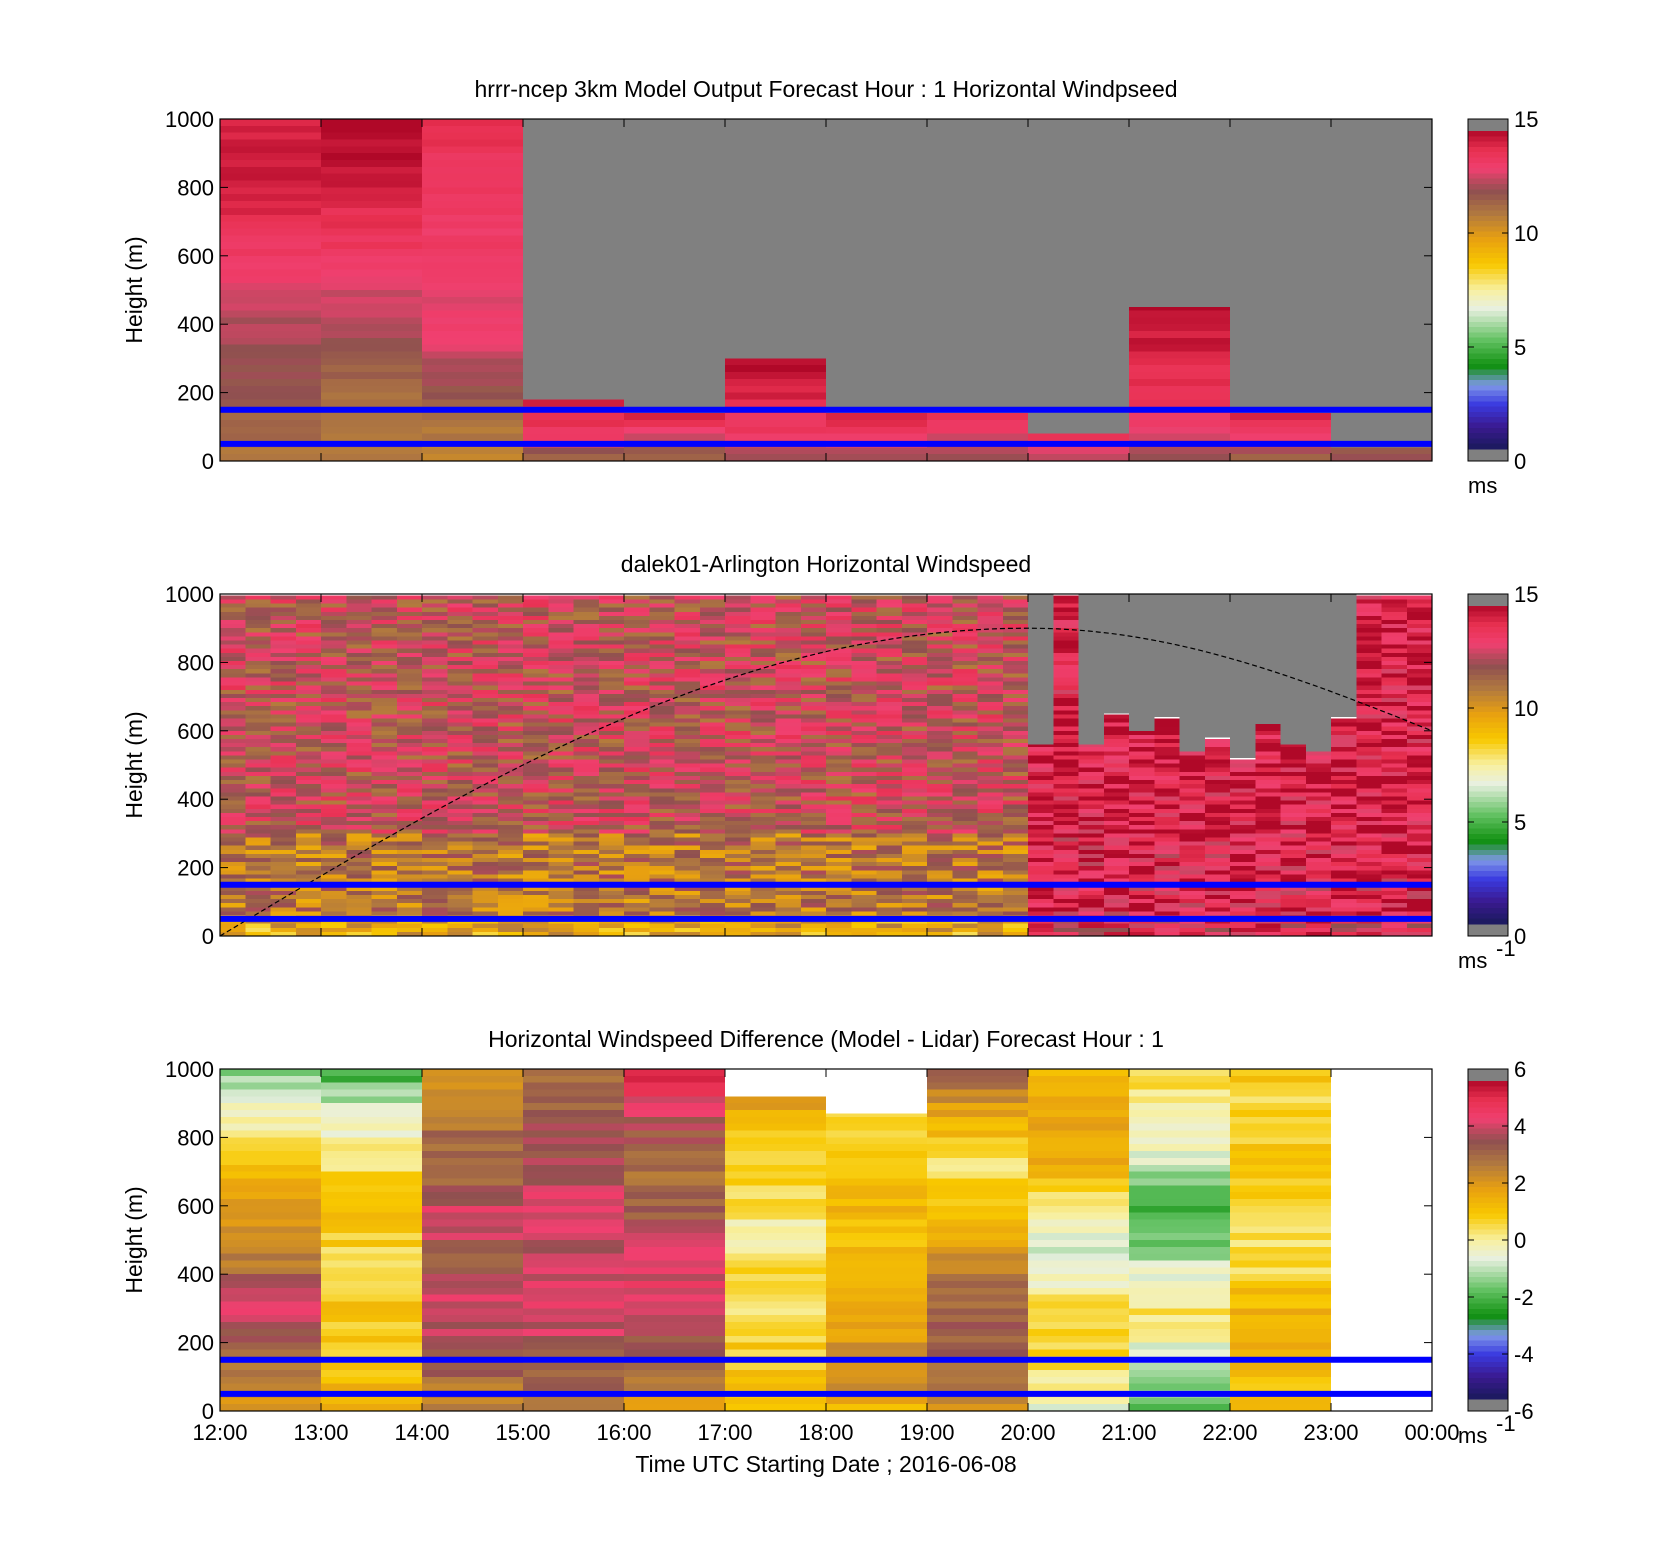 The height and width of the screenshot is (1561, 1680). I want to click on colorbar-tick-label: -6, so click(1524, 1411).